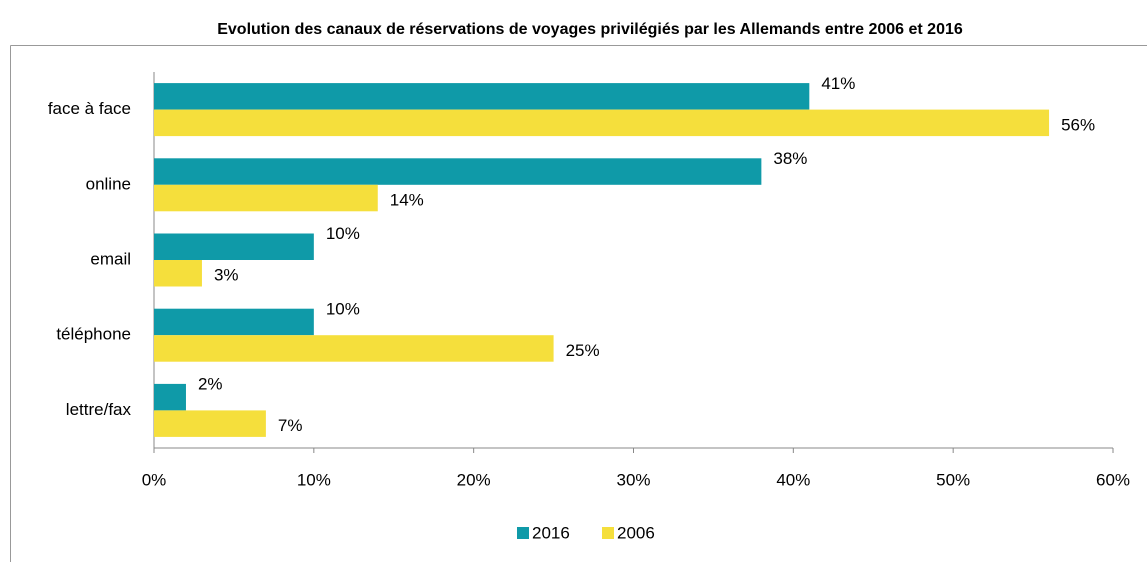 The width and height of the screenshot is (1147, 562). What do you see at coordinates (790, 158) in the screenshot?
I see `value-label: 38%` at bounding box center [790, 158].